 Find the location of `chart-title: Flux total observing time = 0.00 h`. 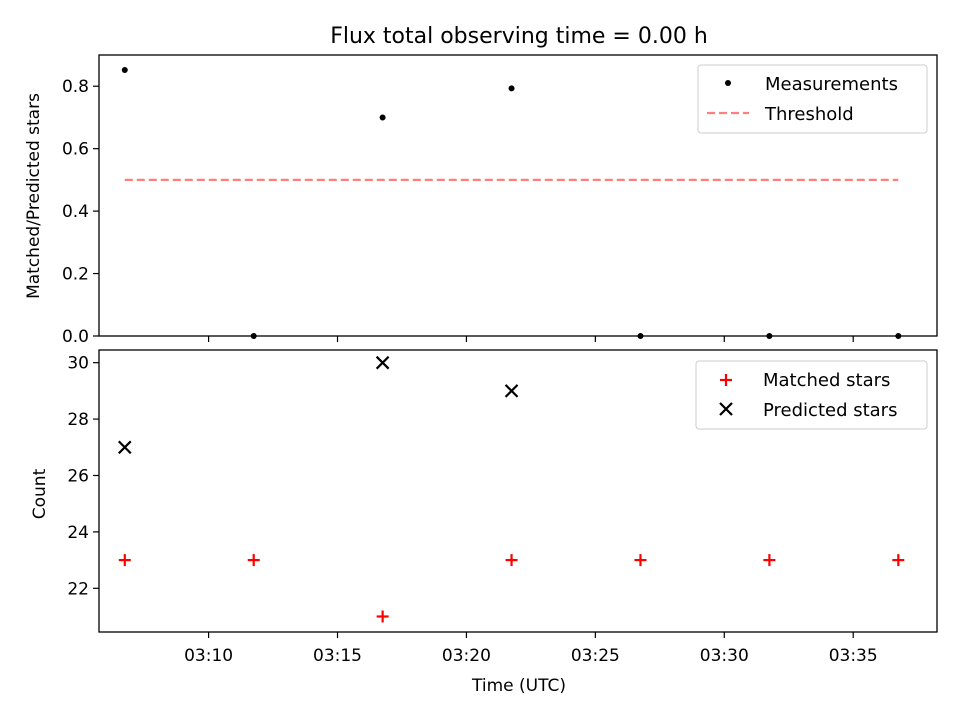

chart-title: Flux total observing time = 0.00 h is located at coordinates (519, 36).